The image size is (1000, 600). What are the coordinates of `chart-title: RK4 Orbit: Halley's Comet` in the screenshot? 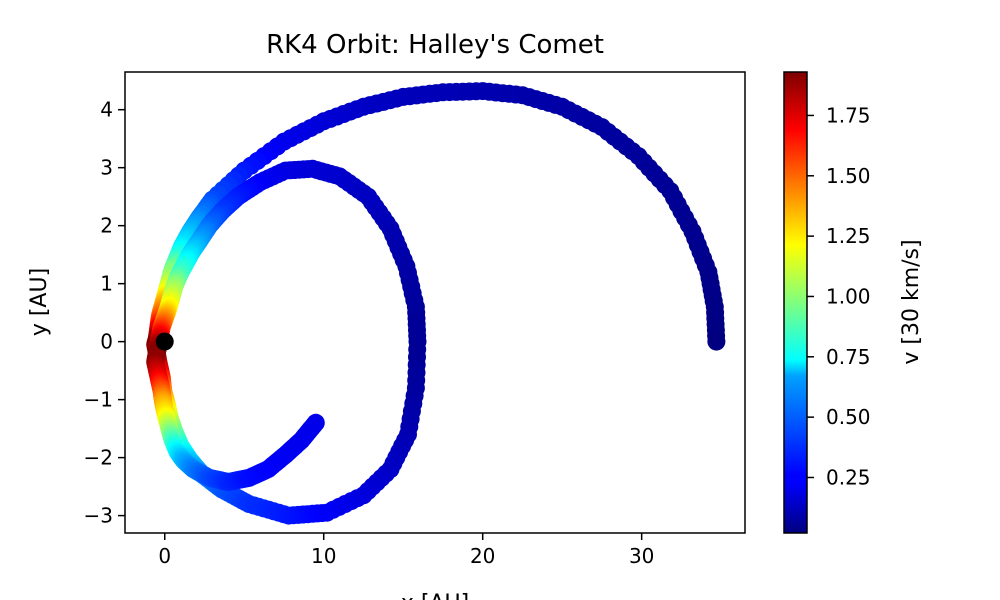 It's located at (435, 45).